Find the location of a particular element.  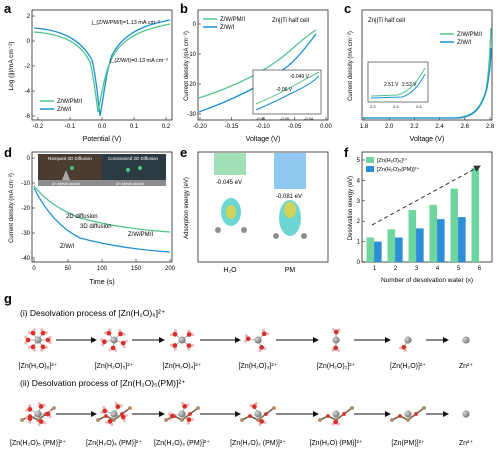

species-label: [Zn(H₂O)]²⁺ is located at coordinates (408, 366).